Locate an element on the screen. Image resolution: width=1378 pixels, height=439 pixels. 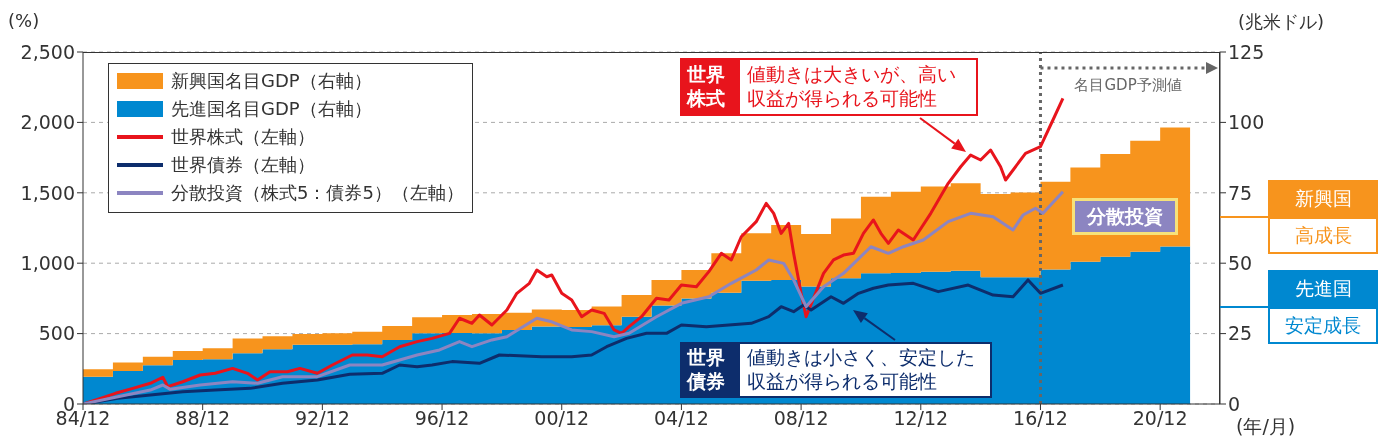
legend-label: 新興国名目GDP（右軸） is located at coordinates (271, 81).